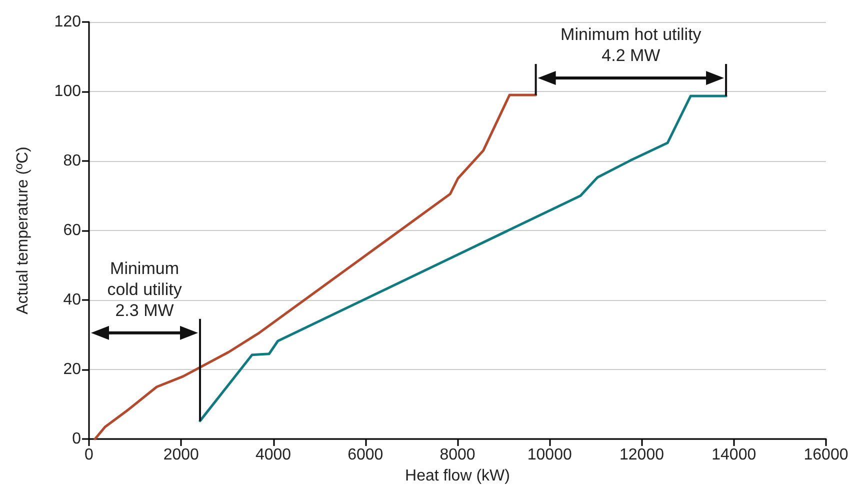 This screenshot has height=502, width=858. What do you see at coordinates (89, 455) in the screenshot?
I see `x-tick-label: 0` at bounding box center [89, 455].